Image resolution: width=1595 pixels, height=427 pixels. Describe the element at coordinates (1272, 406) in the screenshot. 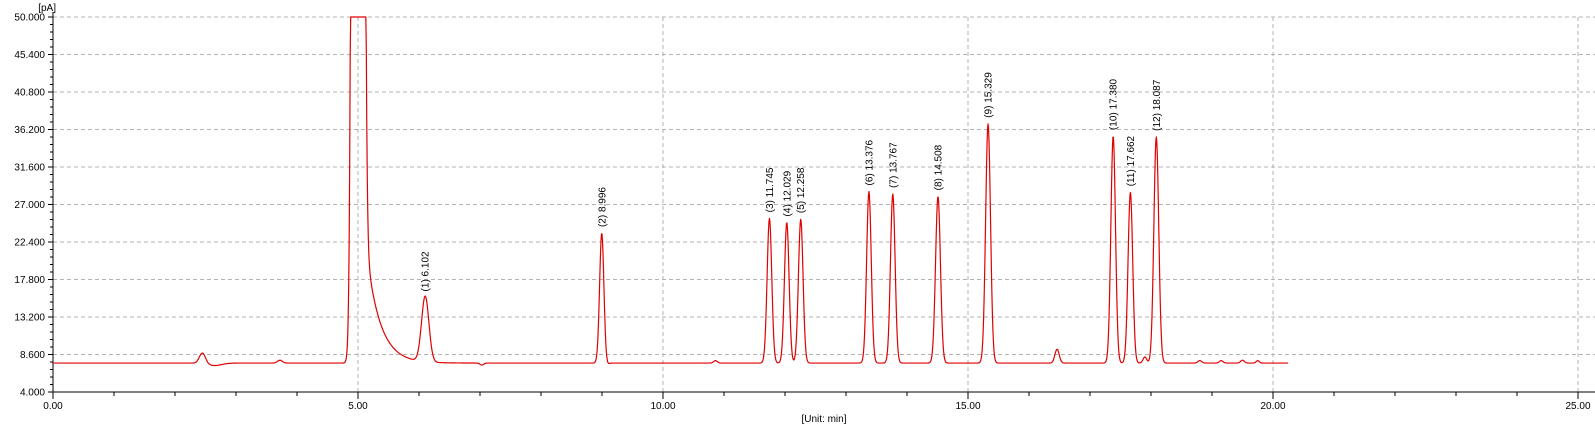

I see `x-tick-label: 20.00` at that location.